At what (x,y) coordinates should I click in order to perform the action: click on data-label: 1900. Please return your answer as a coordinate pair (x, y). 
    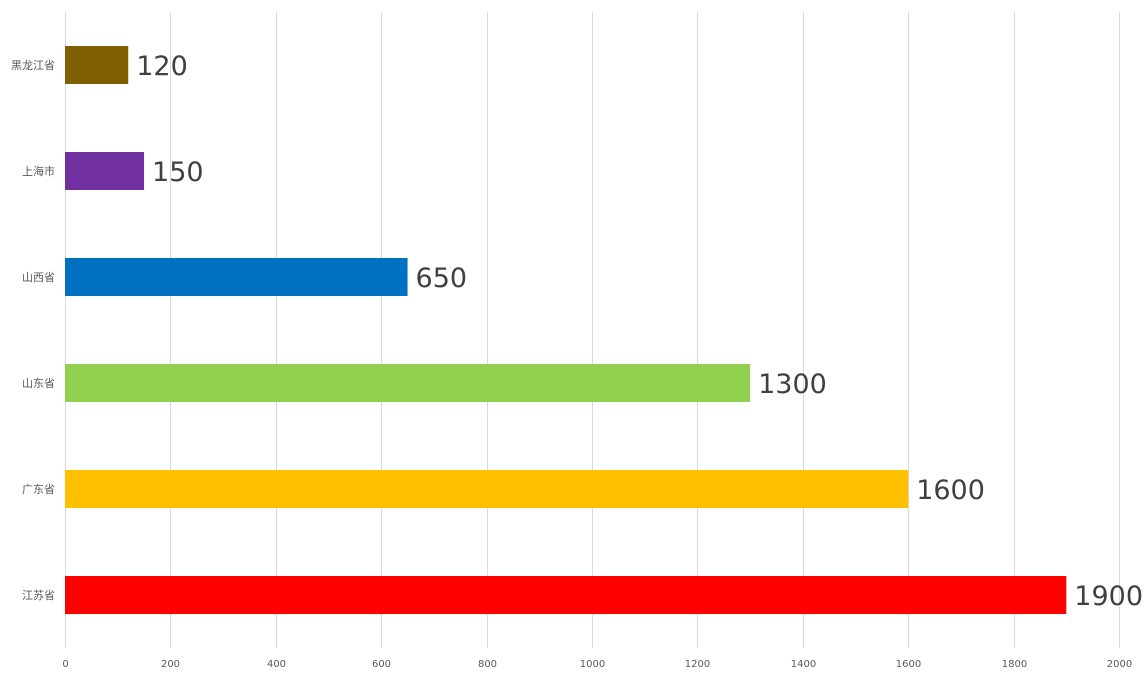
    Looking at the image, I should click on (1108, 596).